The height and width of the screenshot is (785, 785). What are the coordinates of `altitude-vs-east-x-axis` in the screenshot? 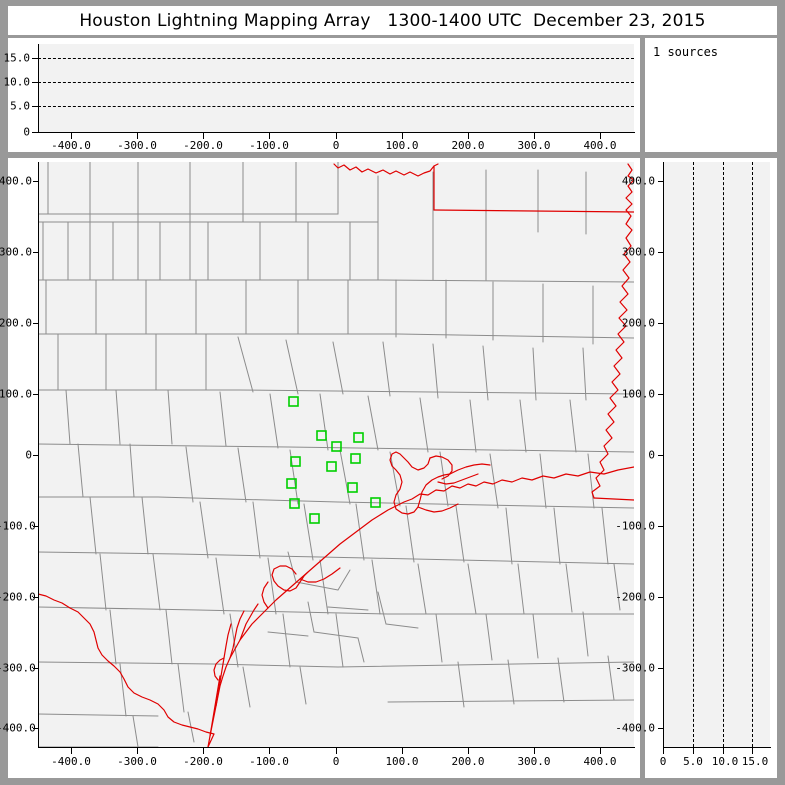 It's located at (336, 132).